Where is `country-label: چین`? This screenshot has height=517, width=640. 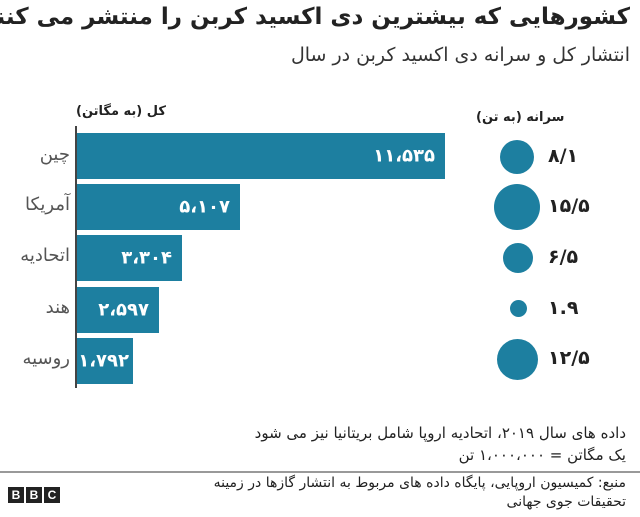
country-label: چین is located at coordinates (54, 154).